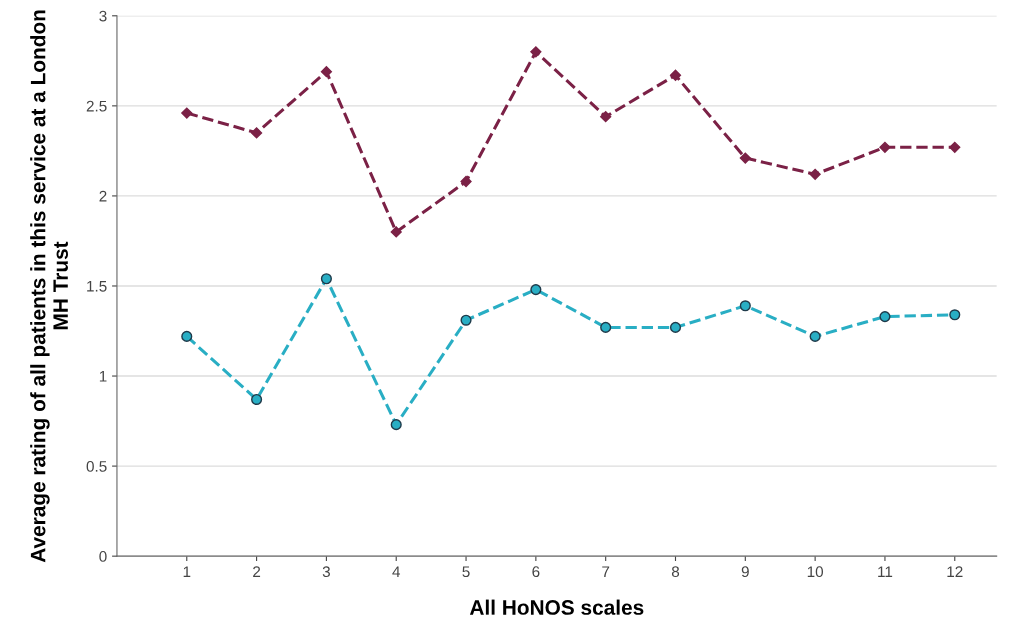 This screenshot has width=1017, height=632. Describe the element at coordinates (103, 556) in the screenshot. I see `y-tick-label: 0` at that location.